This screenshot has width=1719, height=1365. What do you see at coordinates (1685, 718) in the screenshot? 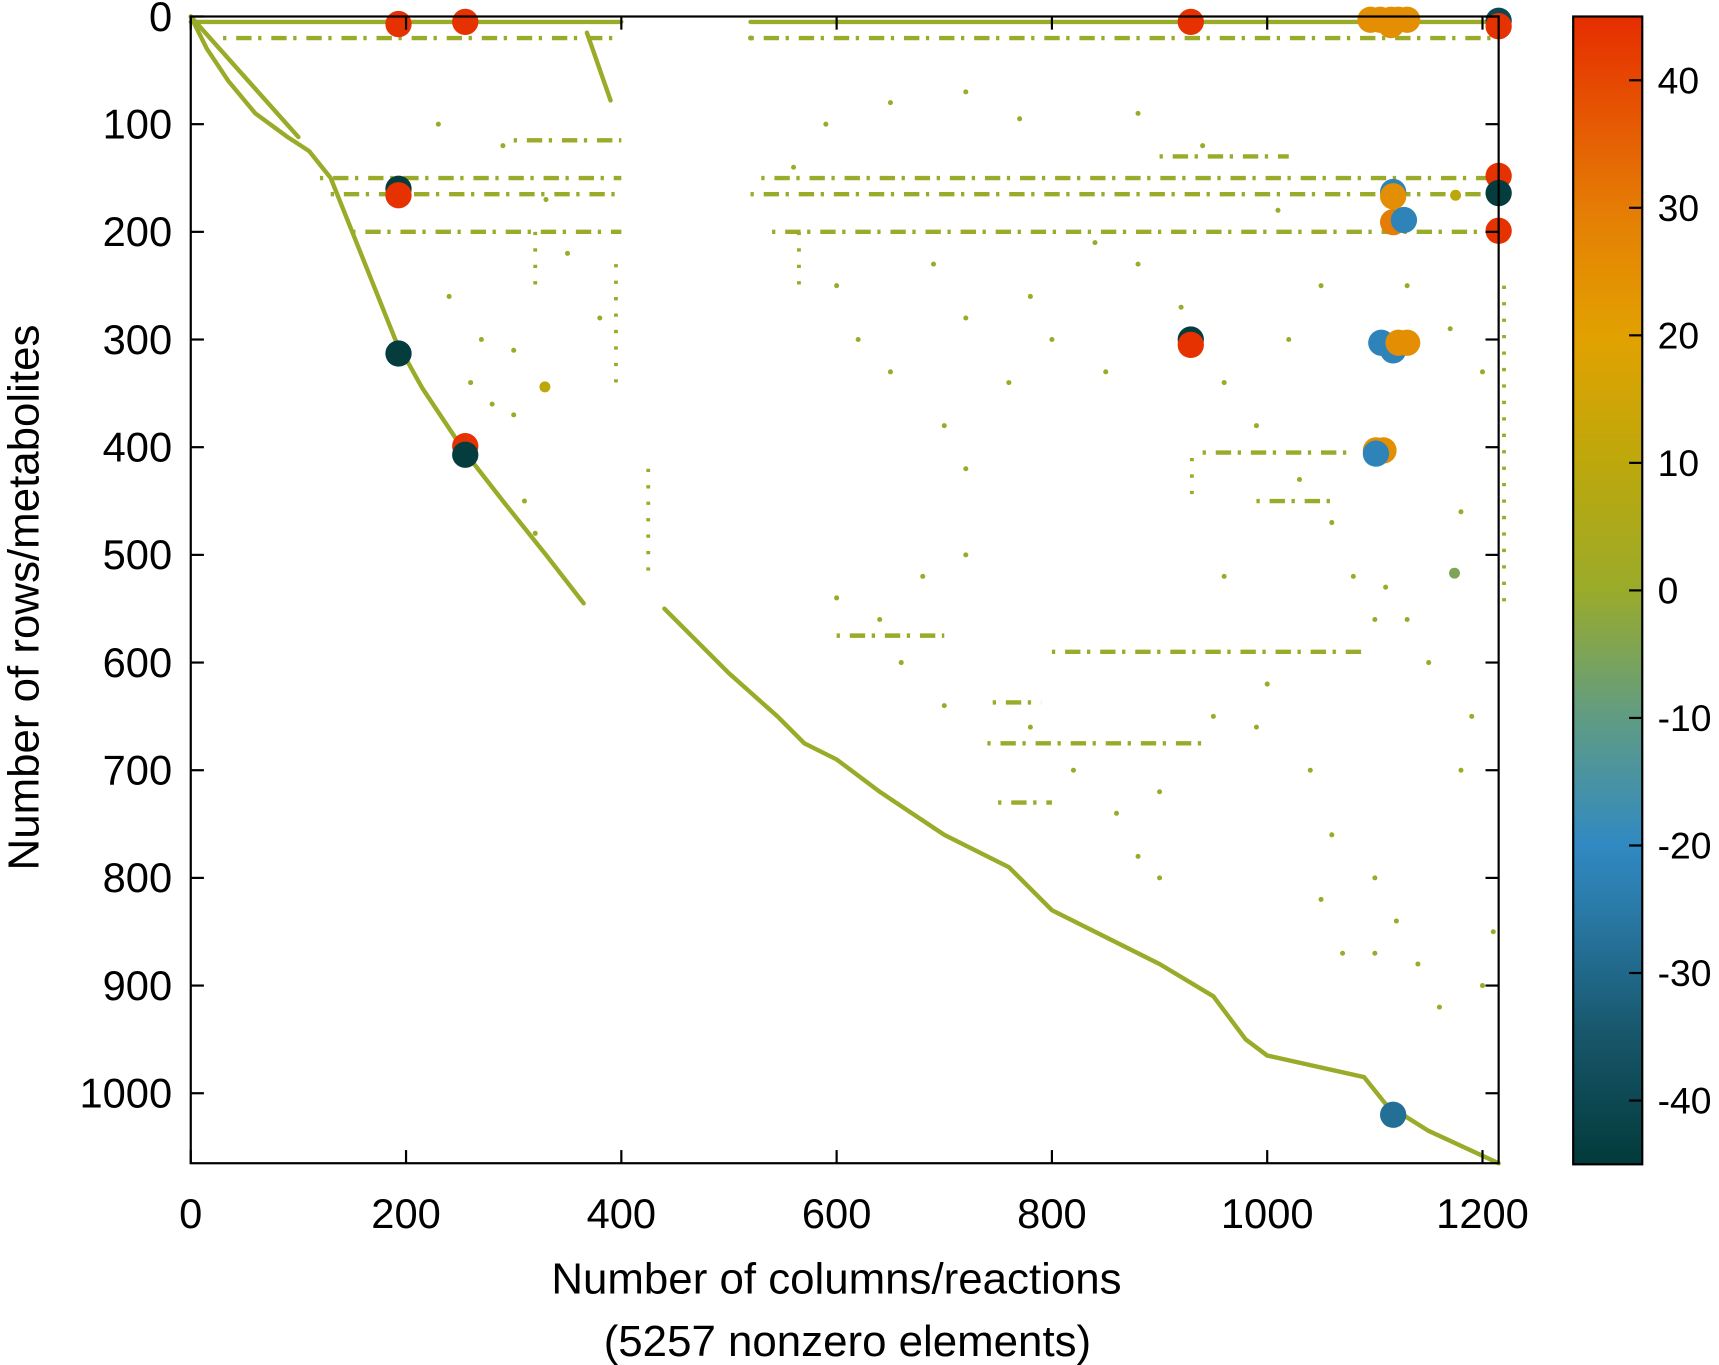
I see `colorbar-tick-label: -10` at bounding box center [1685, 718].